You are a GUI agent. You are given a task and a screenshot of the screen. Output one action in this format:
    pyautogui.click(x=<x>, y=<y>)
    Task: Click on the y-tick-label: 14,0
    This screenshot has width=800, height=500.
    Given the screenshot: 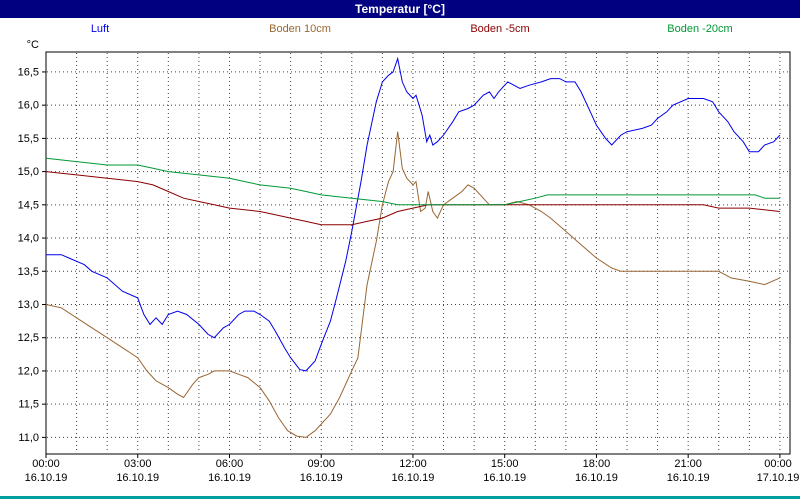 What is the action you would take?
    pyautogui.click(x=28, y=239)
    